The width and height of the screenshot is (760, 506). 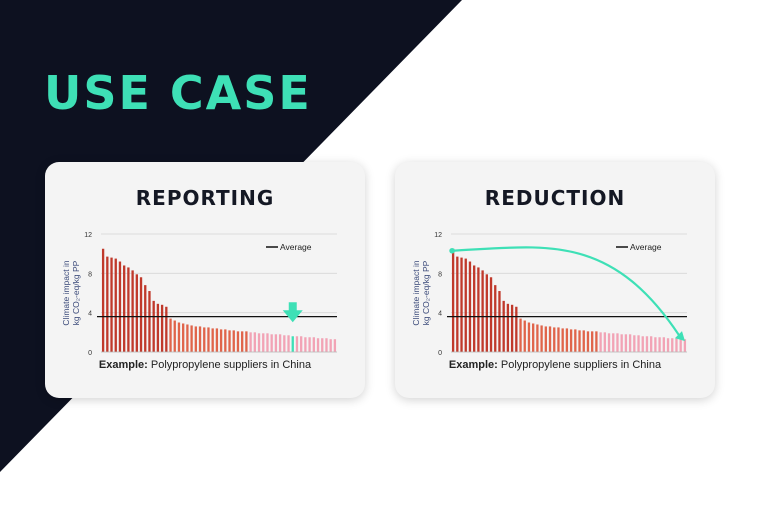 What do you see at coordinates (205, 198) in the screenshot?
I see `card-title: REPORTING` at bounding box center [205, 198].